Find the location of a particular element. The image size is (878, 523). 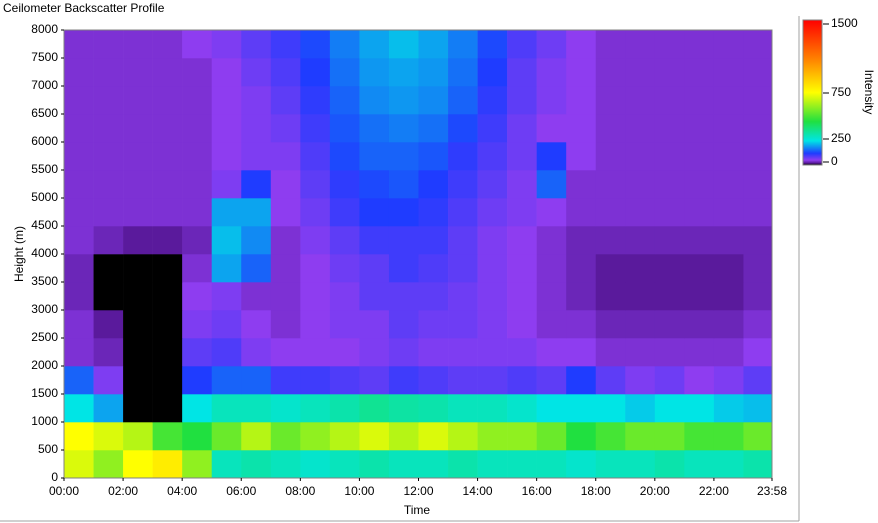

x-tick-label: 16:00 is located at coordinates (537, 491).